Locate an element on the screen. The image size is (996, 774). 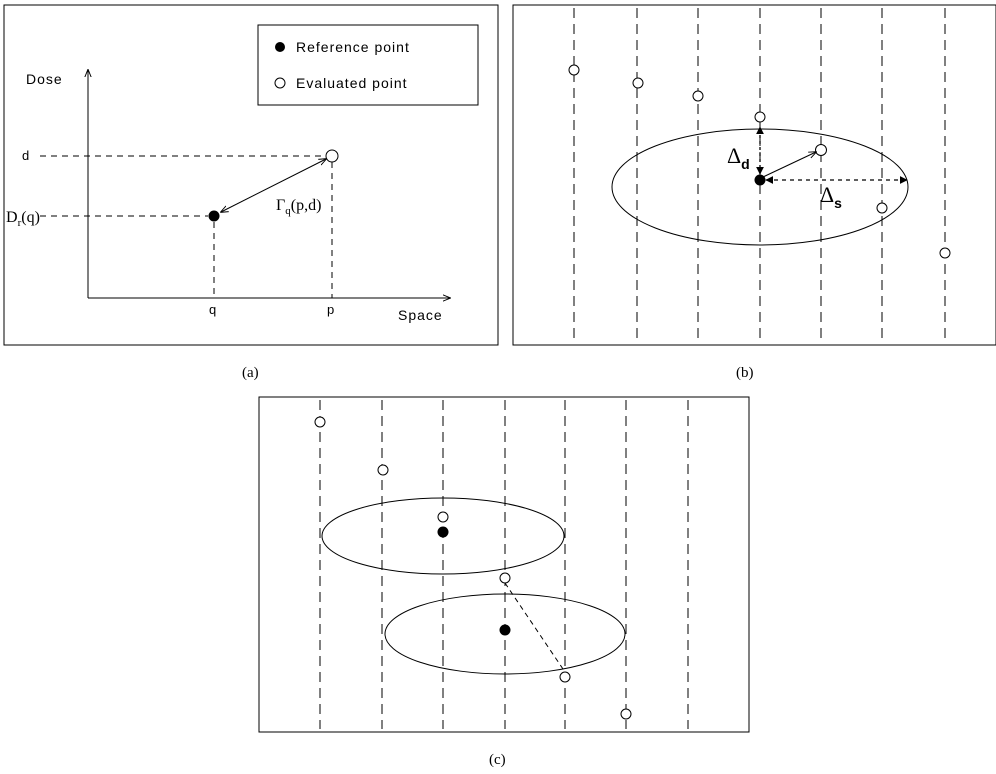
legend: Reference point Evaluated point is located at coordinates (368, 65).